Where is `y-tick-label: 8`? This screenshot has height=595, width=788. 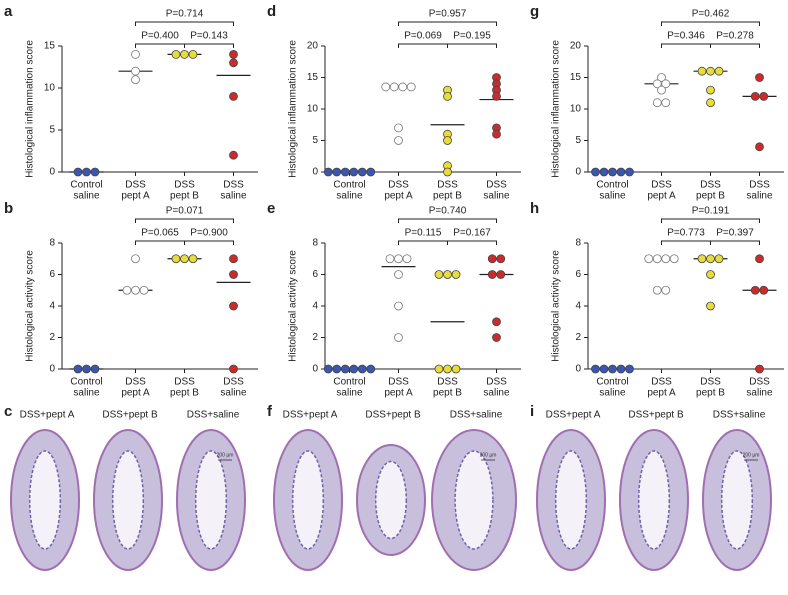
y-tick-label: 8 is located at coordinates (315, 243).